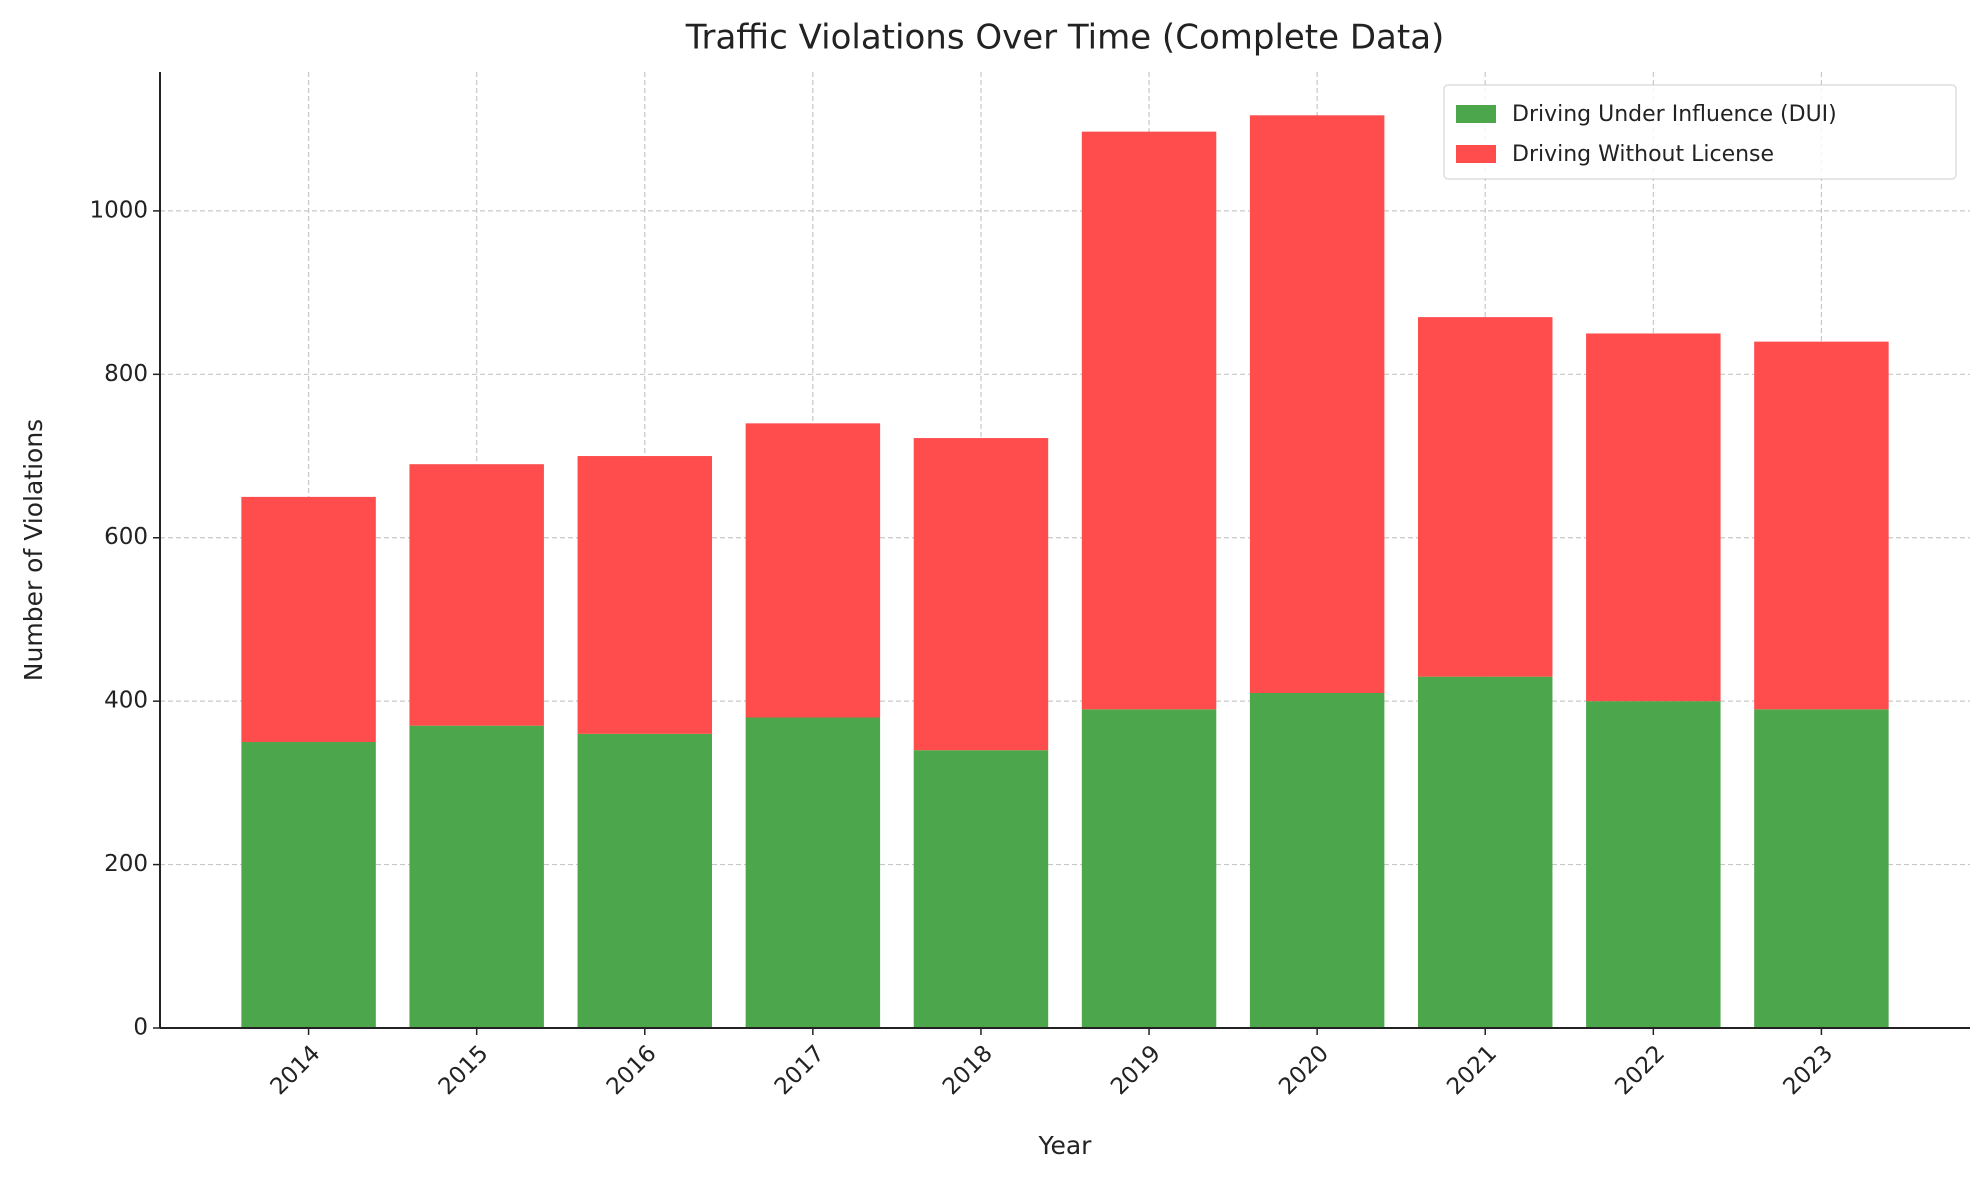  I want to click on x-tick-label: 2023, so click(1808, 1070).